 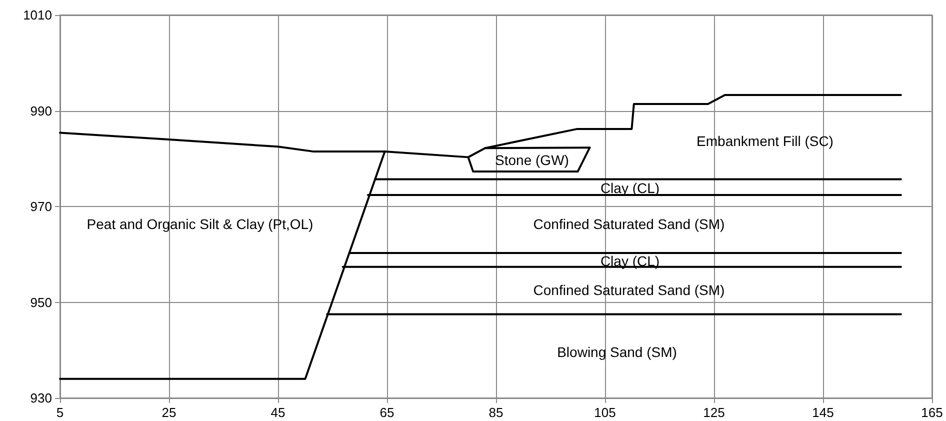 I want to click on y-tick-label: 990, so click(x=41, y=110).